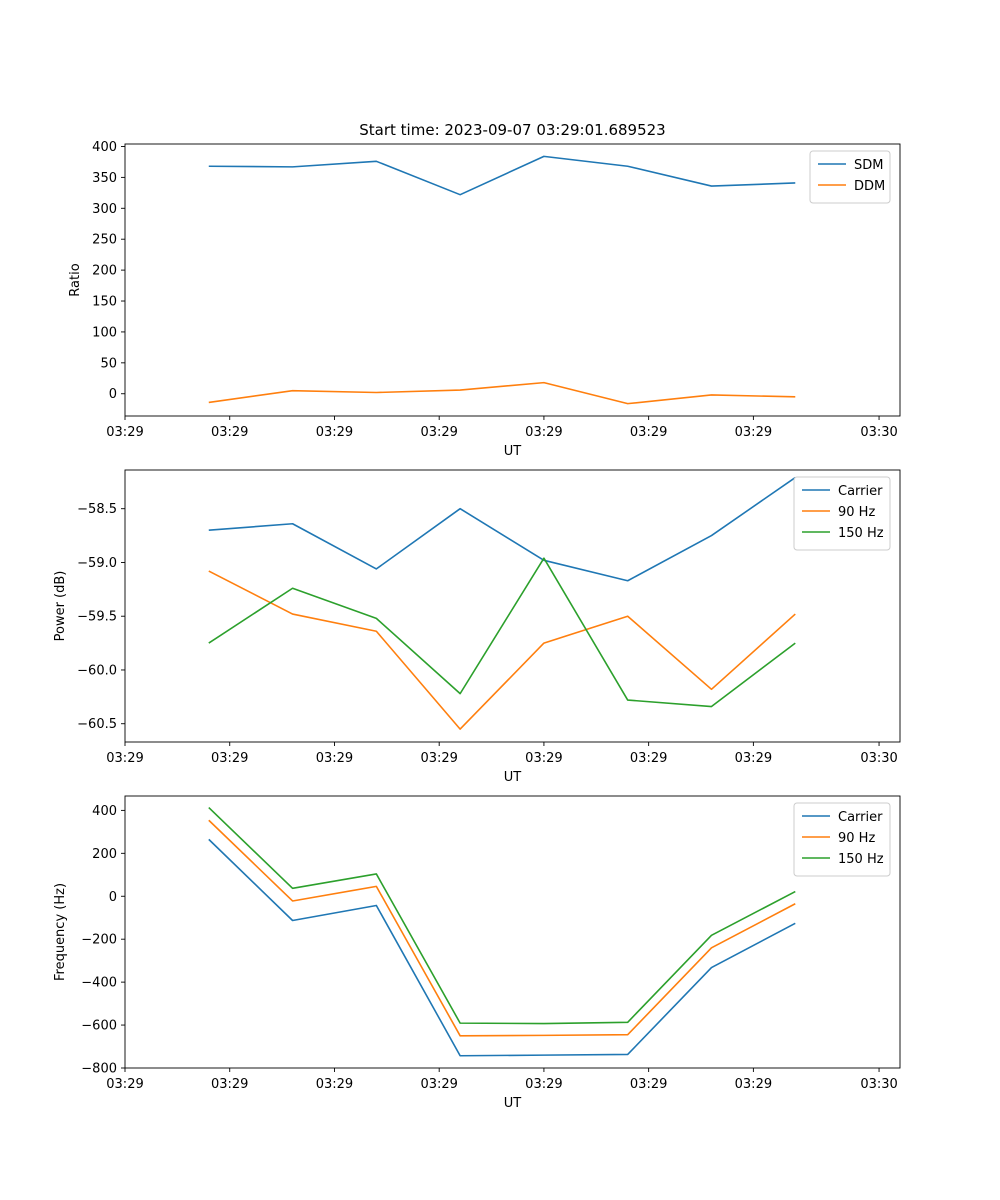 The height and width of the screenshot is (1200, 1000). Describe the element at coordinates (99, 1026) in the screenshot. I see `y-tick-label: −600` at that location.